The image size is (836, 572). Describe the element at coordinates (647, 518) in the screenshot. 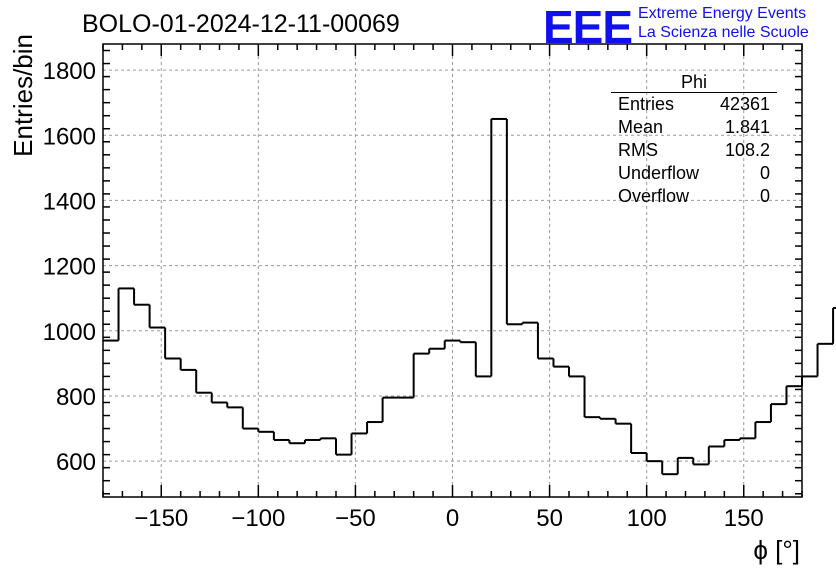

I see `x-tick-label: 100` at that location.